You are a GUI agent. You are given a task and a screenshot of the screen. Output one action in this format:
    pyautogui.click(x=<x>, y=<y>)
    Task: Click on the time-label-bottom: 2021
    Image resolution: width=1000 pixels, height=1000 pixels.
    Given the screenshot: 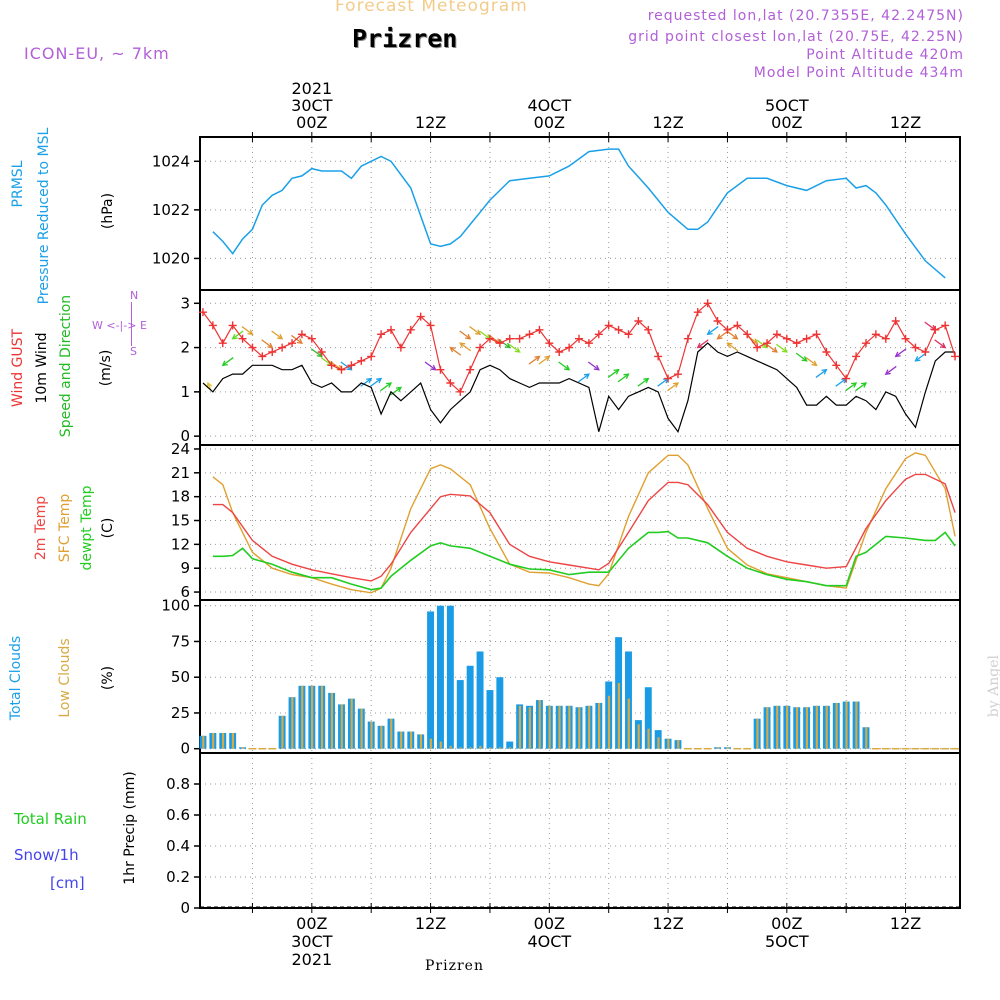 What is the action you would take?
    pyautogui.click(x=311, y=959)
    